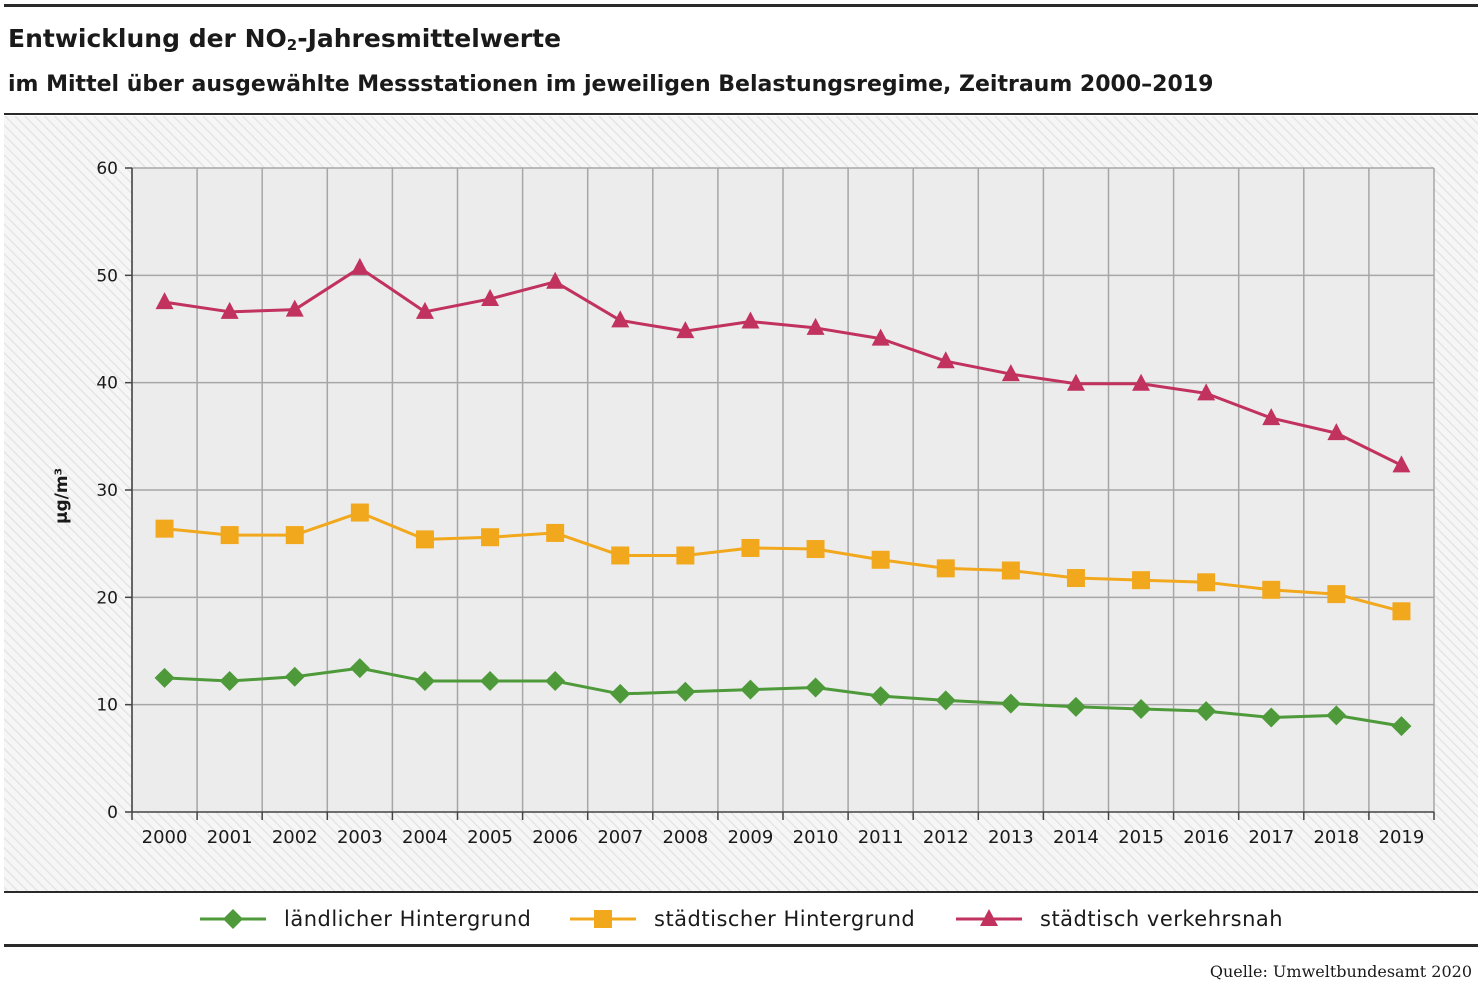  Describe the element at coordinates (295, 837) in the screenshot. I see `x-tick-label: 2002` at that location.